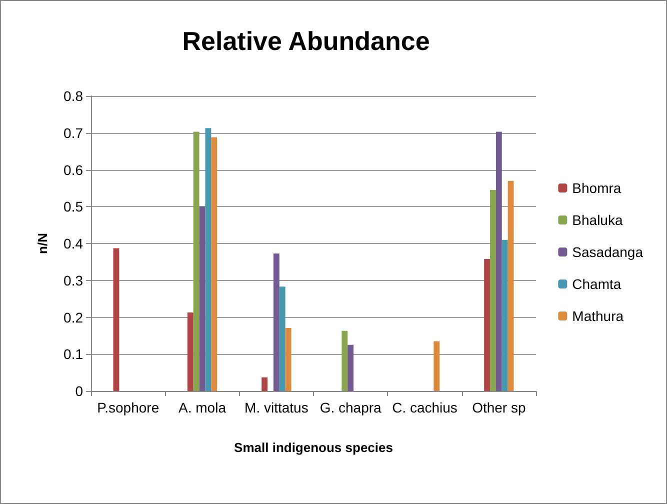 The image size is (667, 504). Describe the element at coordinates (74, 280) in the screenshot. I see `y-tick-label: 0.3` at that location.